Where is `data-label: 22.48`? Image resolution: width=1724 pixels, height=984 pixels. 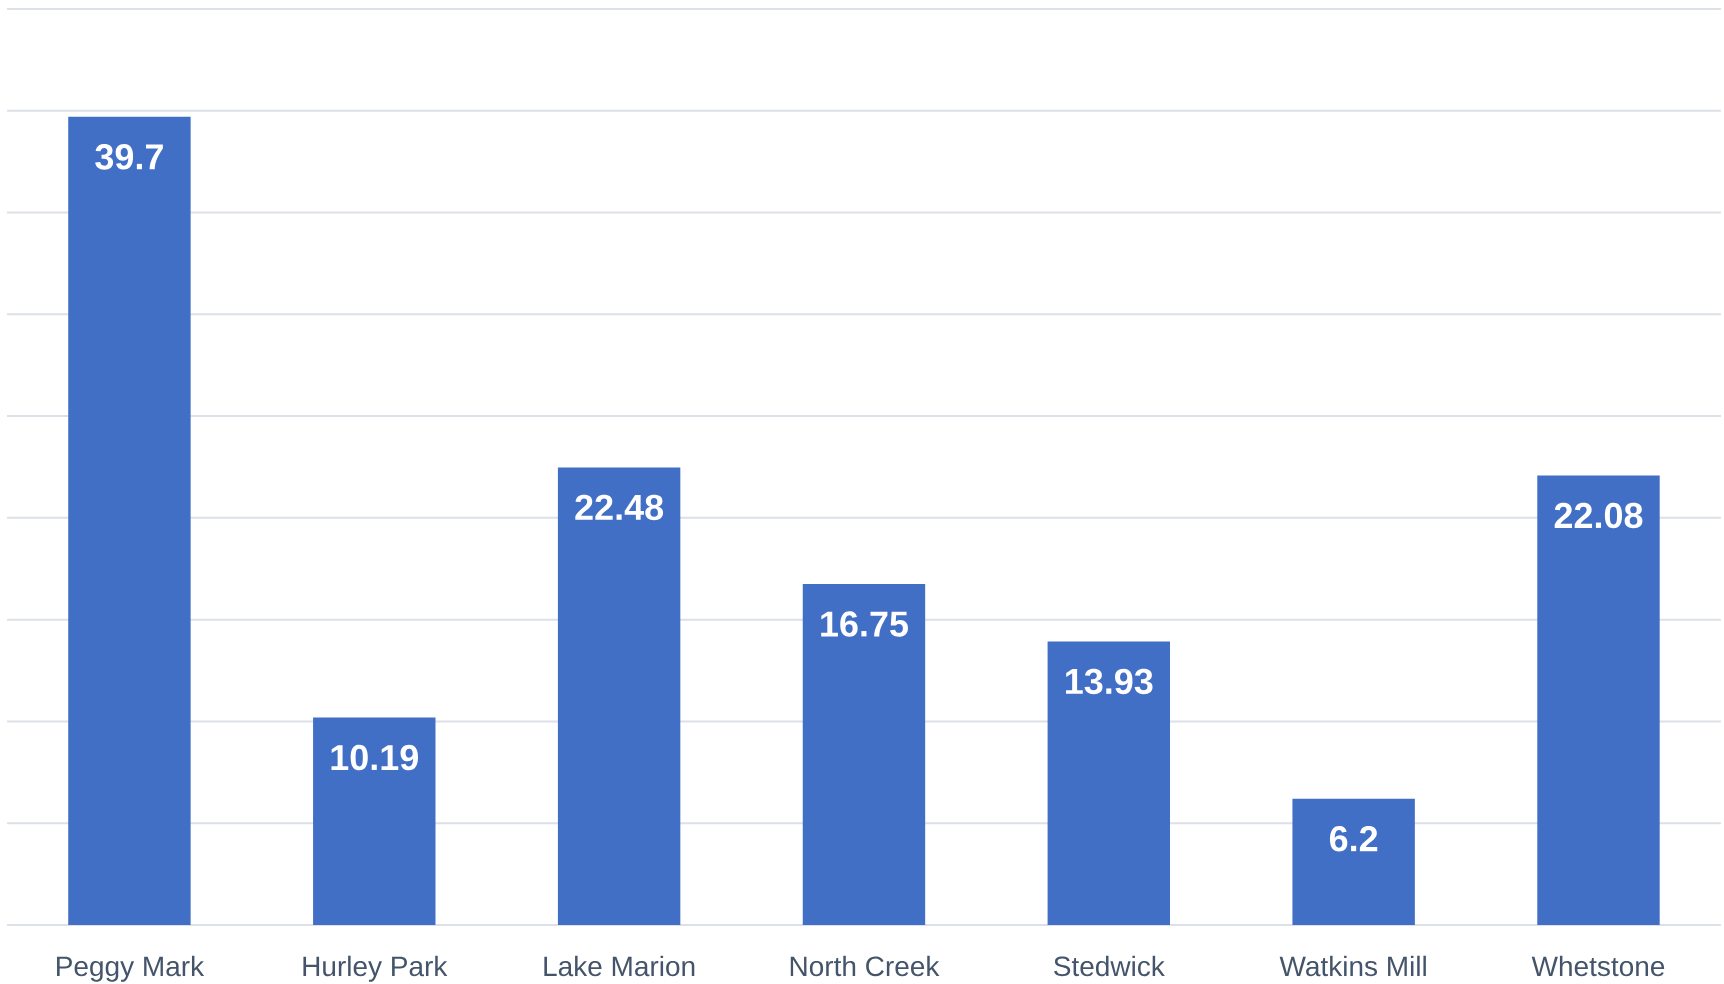
data-label: 22.48 is located at coordinates (619, 507).